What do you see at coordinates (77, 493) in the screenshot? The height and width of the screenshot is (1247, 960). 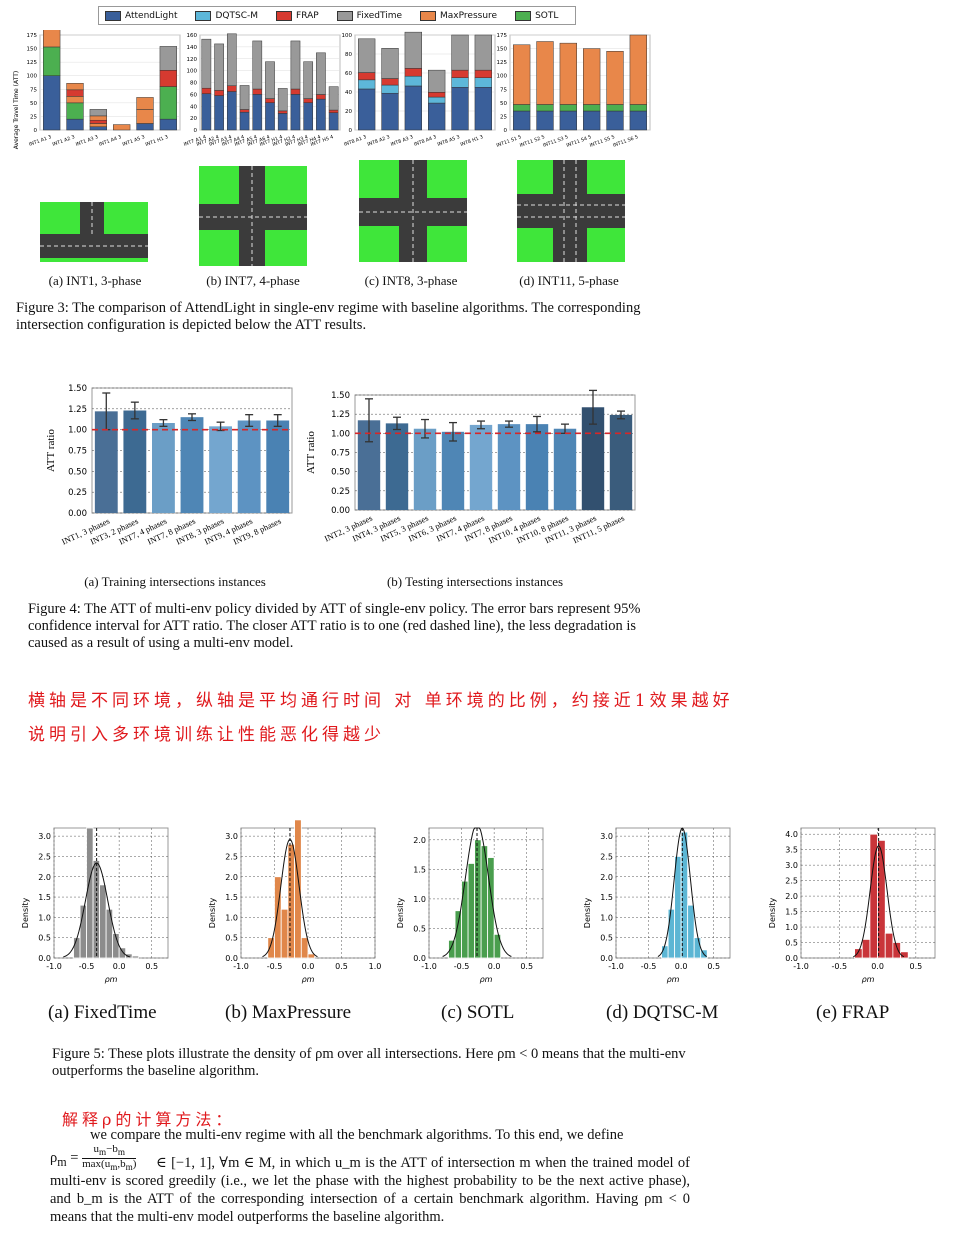 I see `y-tick-label: 0.25` at bounding box center [77, 493].